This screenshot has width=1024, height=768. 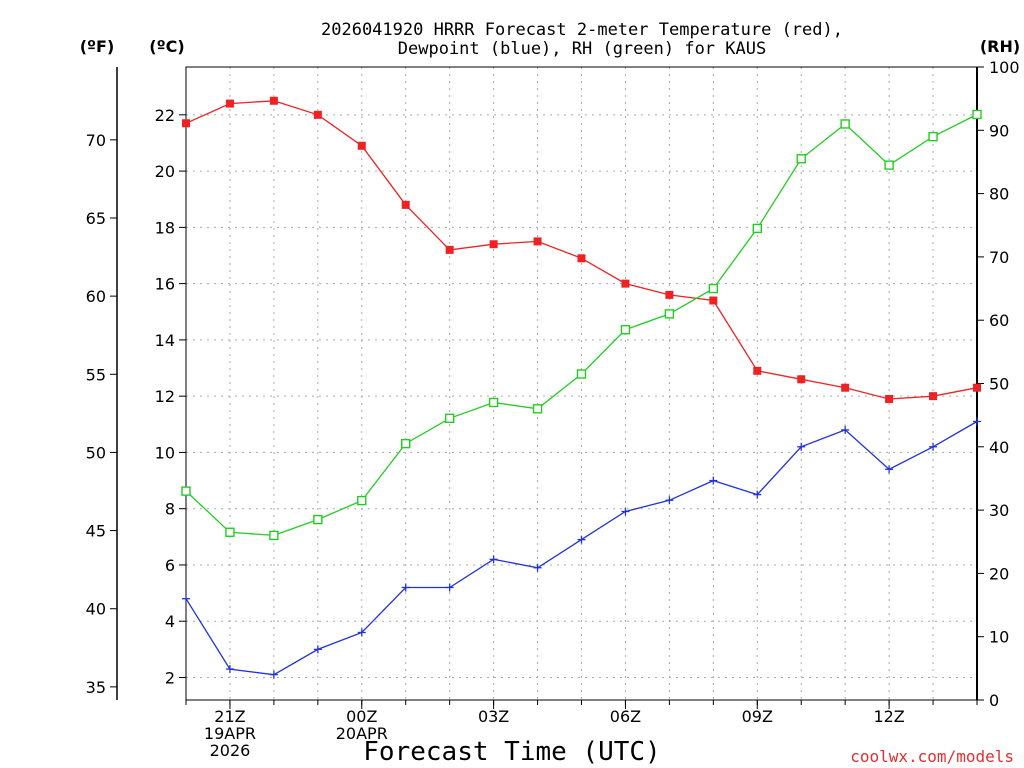 What do you see at coordinates (999, 510) in the screenshot?
I see `rh-tick-label: 30` at bounding box center [999, 510].